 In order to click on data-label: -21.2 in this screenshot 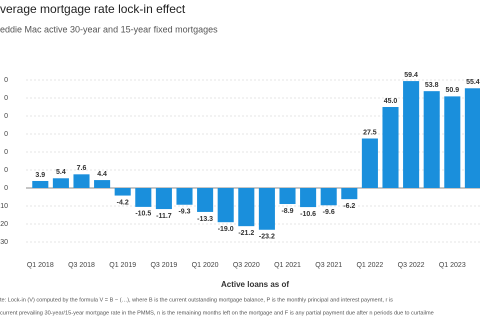, I will do `click(246, 233)`.